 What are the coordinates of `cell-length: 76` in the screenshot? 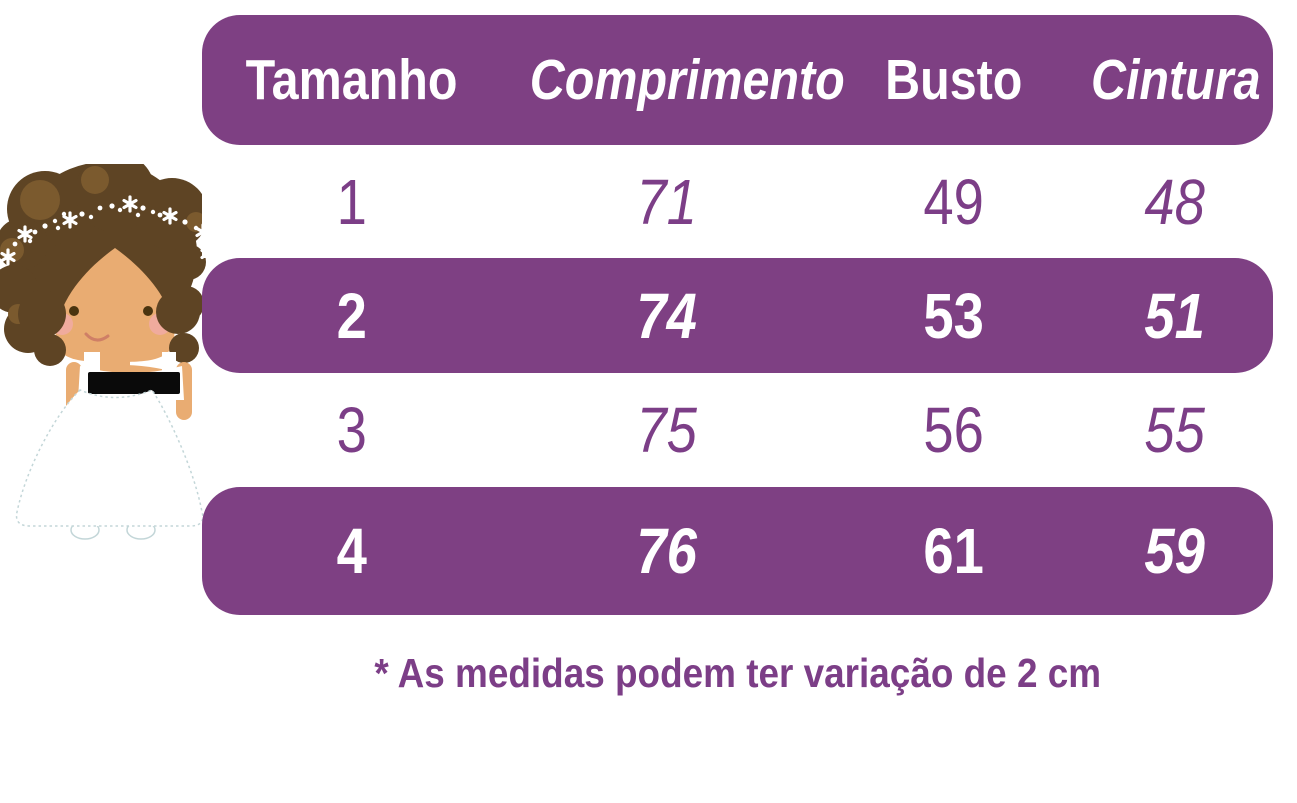 It's located at (667, 551).